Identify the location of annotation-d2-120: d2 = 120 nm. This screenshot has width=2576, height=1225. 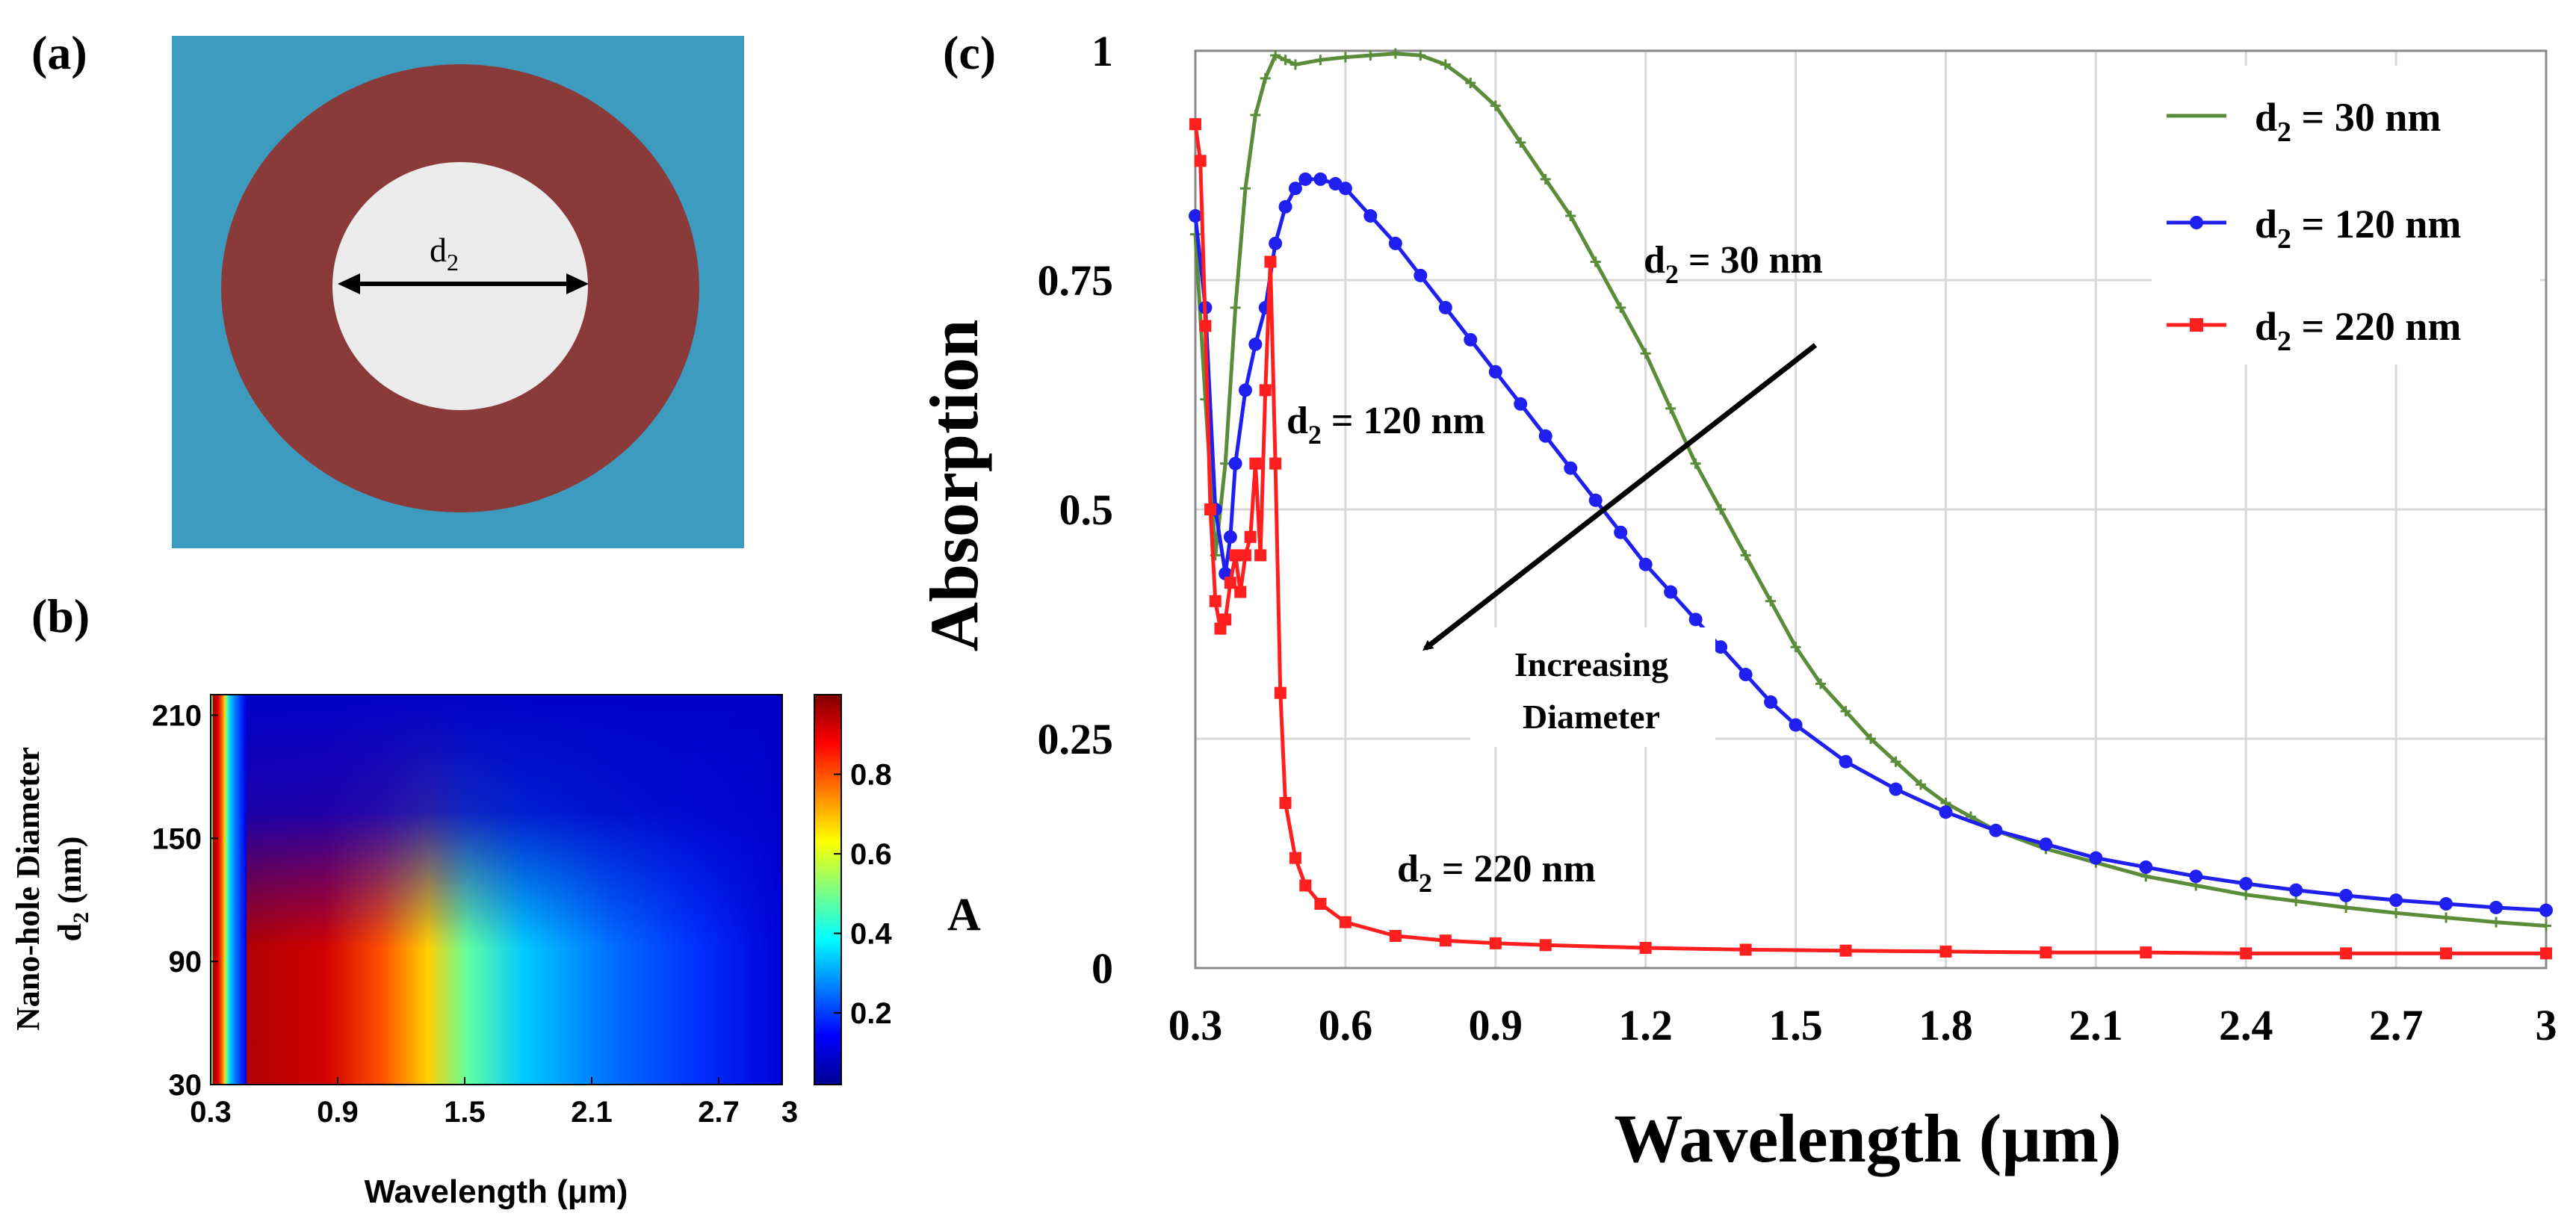
(1386, 425).